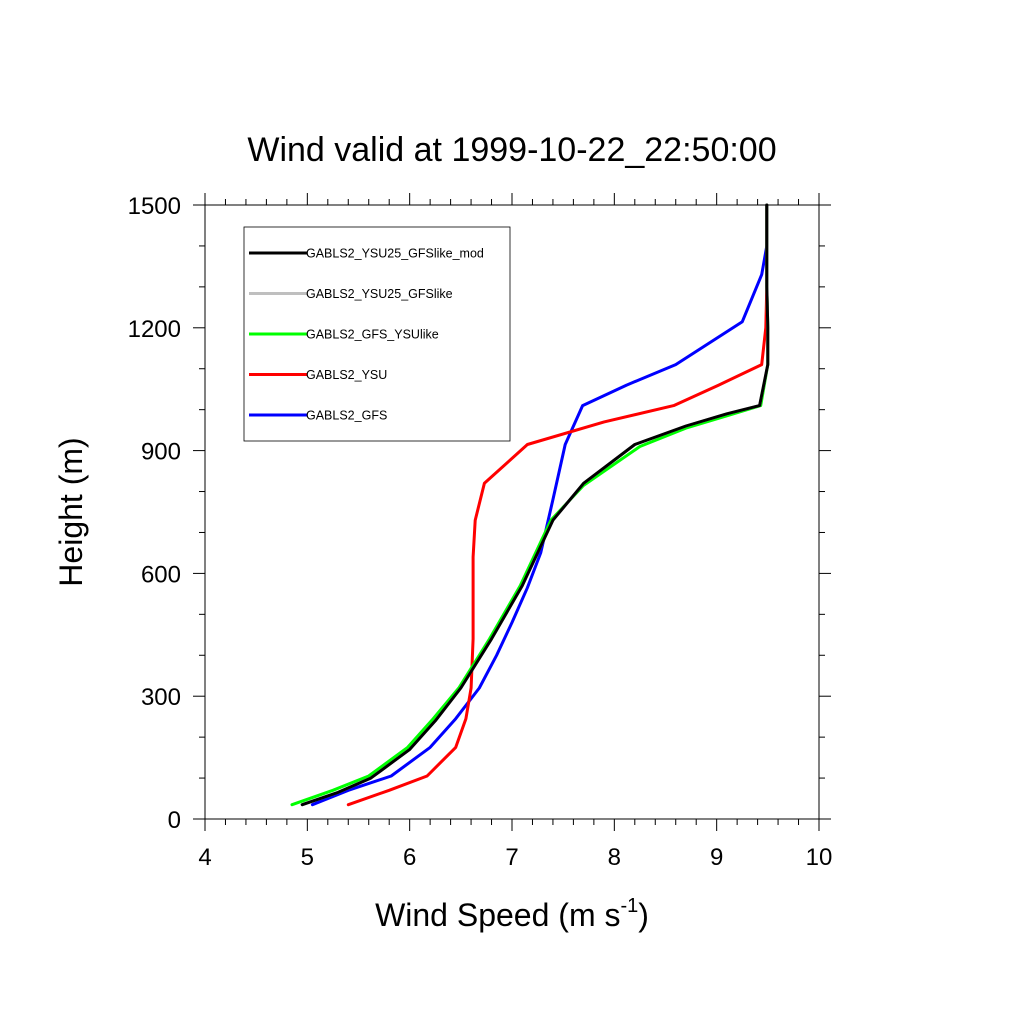  What do you see at coordinates (161, 452) in the screenshot?
I see `y-tick-label: 900` at bounding box center [161, 452].